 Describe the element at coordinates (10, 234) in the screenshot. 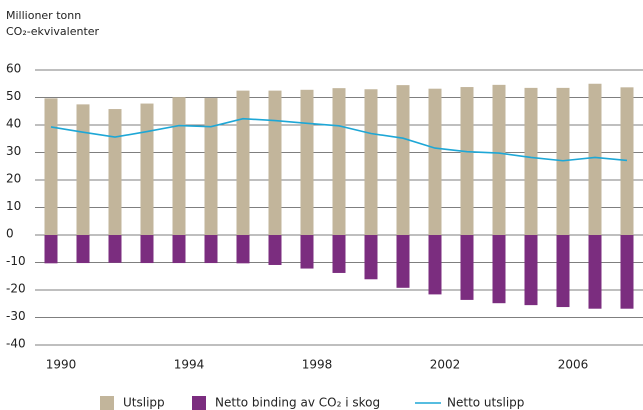

I see `y-tick-label: 0` at that location.